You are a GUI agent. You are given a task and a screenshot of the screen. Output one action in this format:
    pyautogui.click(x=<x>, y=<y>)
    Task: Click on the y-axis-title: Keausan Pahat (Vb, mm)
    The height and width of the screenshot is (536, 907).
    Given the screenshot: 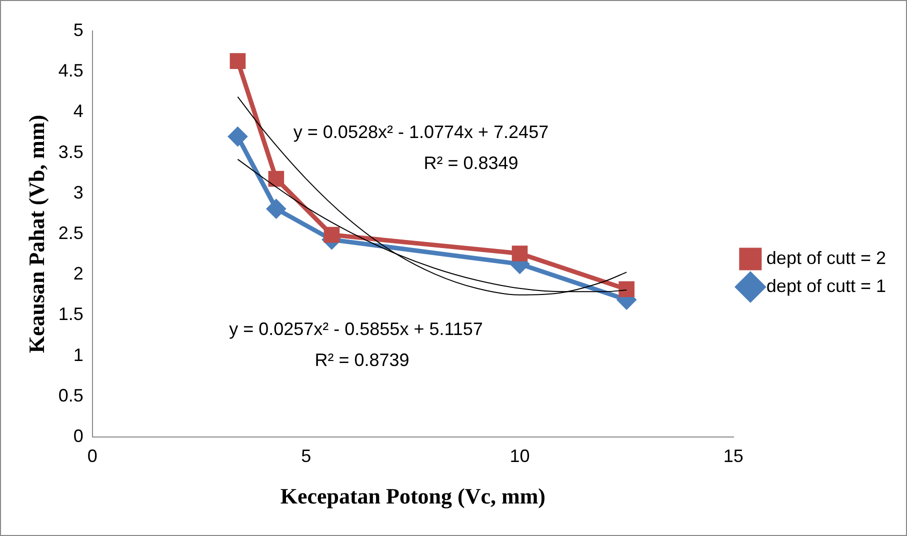 What is the action you would take?
    pyautogui.click(x=36, y=234)
    